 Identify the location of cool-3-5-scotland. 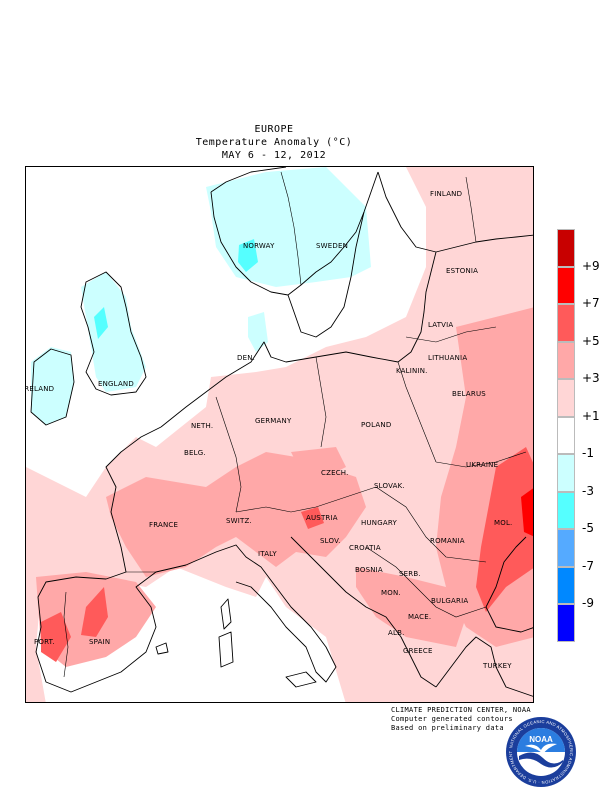
(101, 323).